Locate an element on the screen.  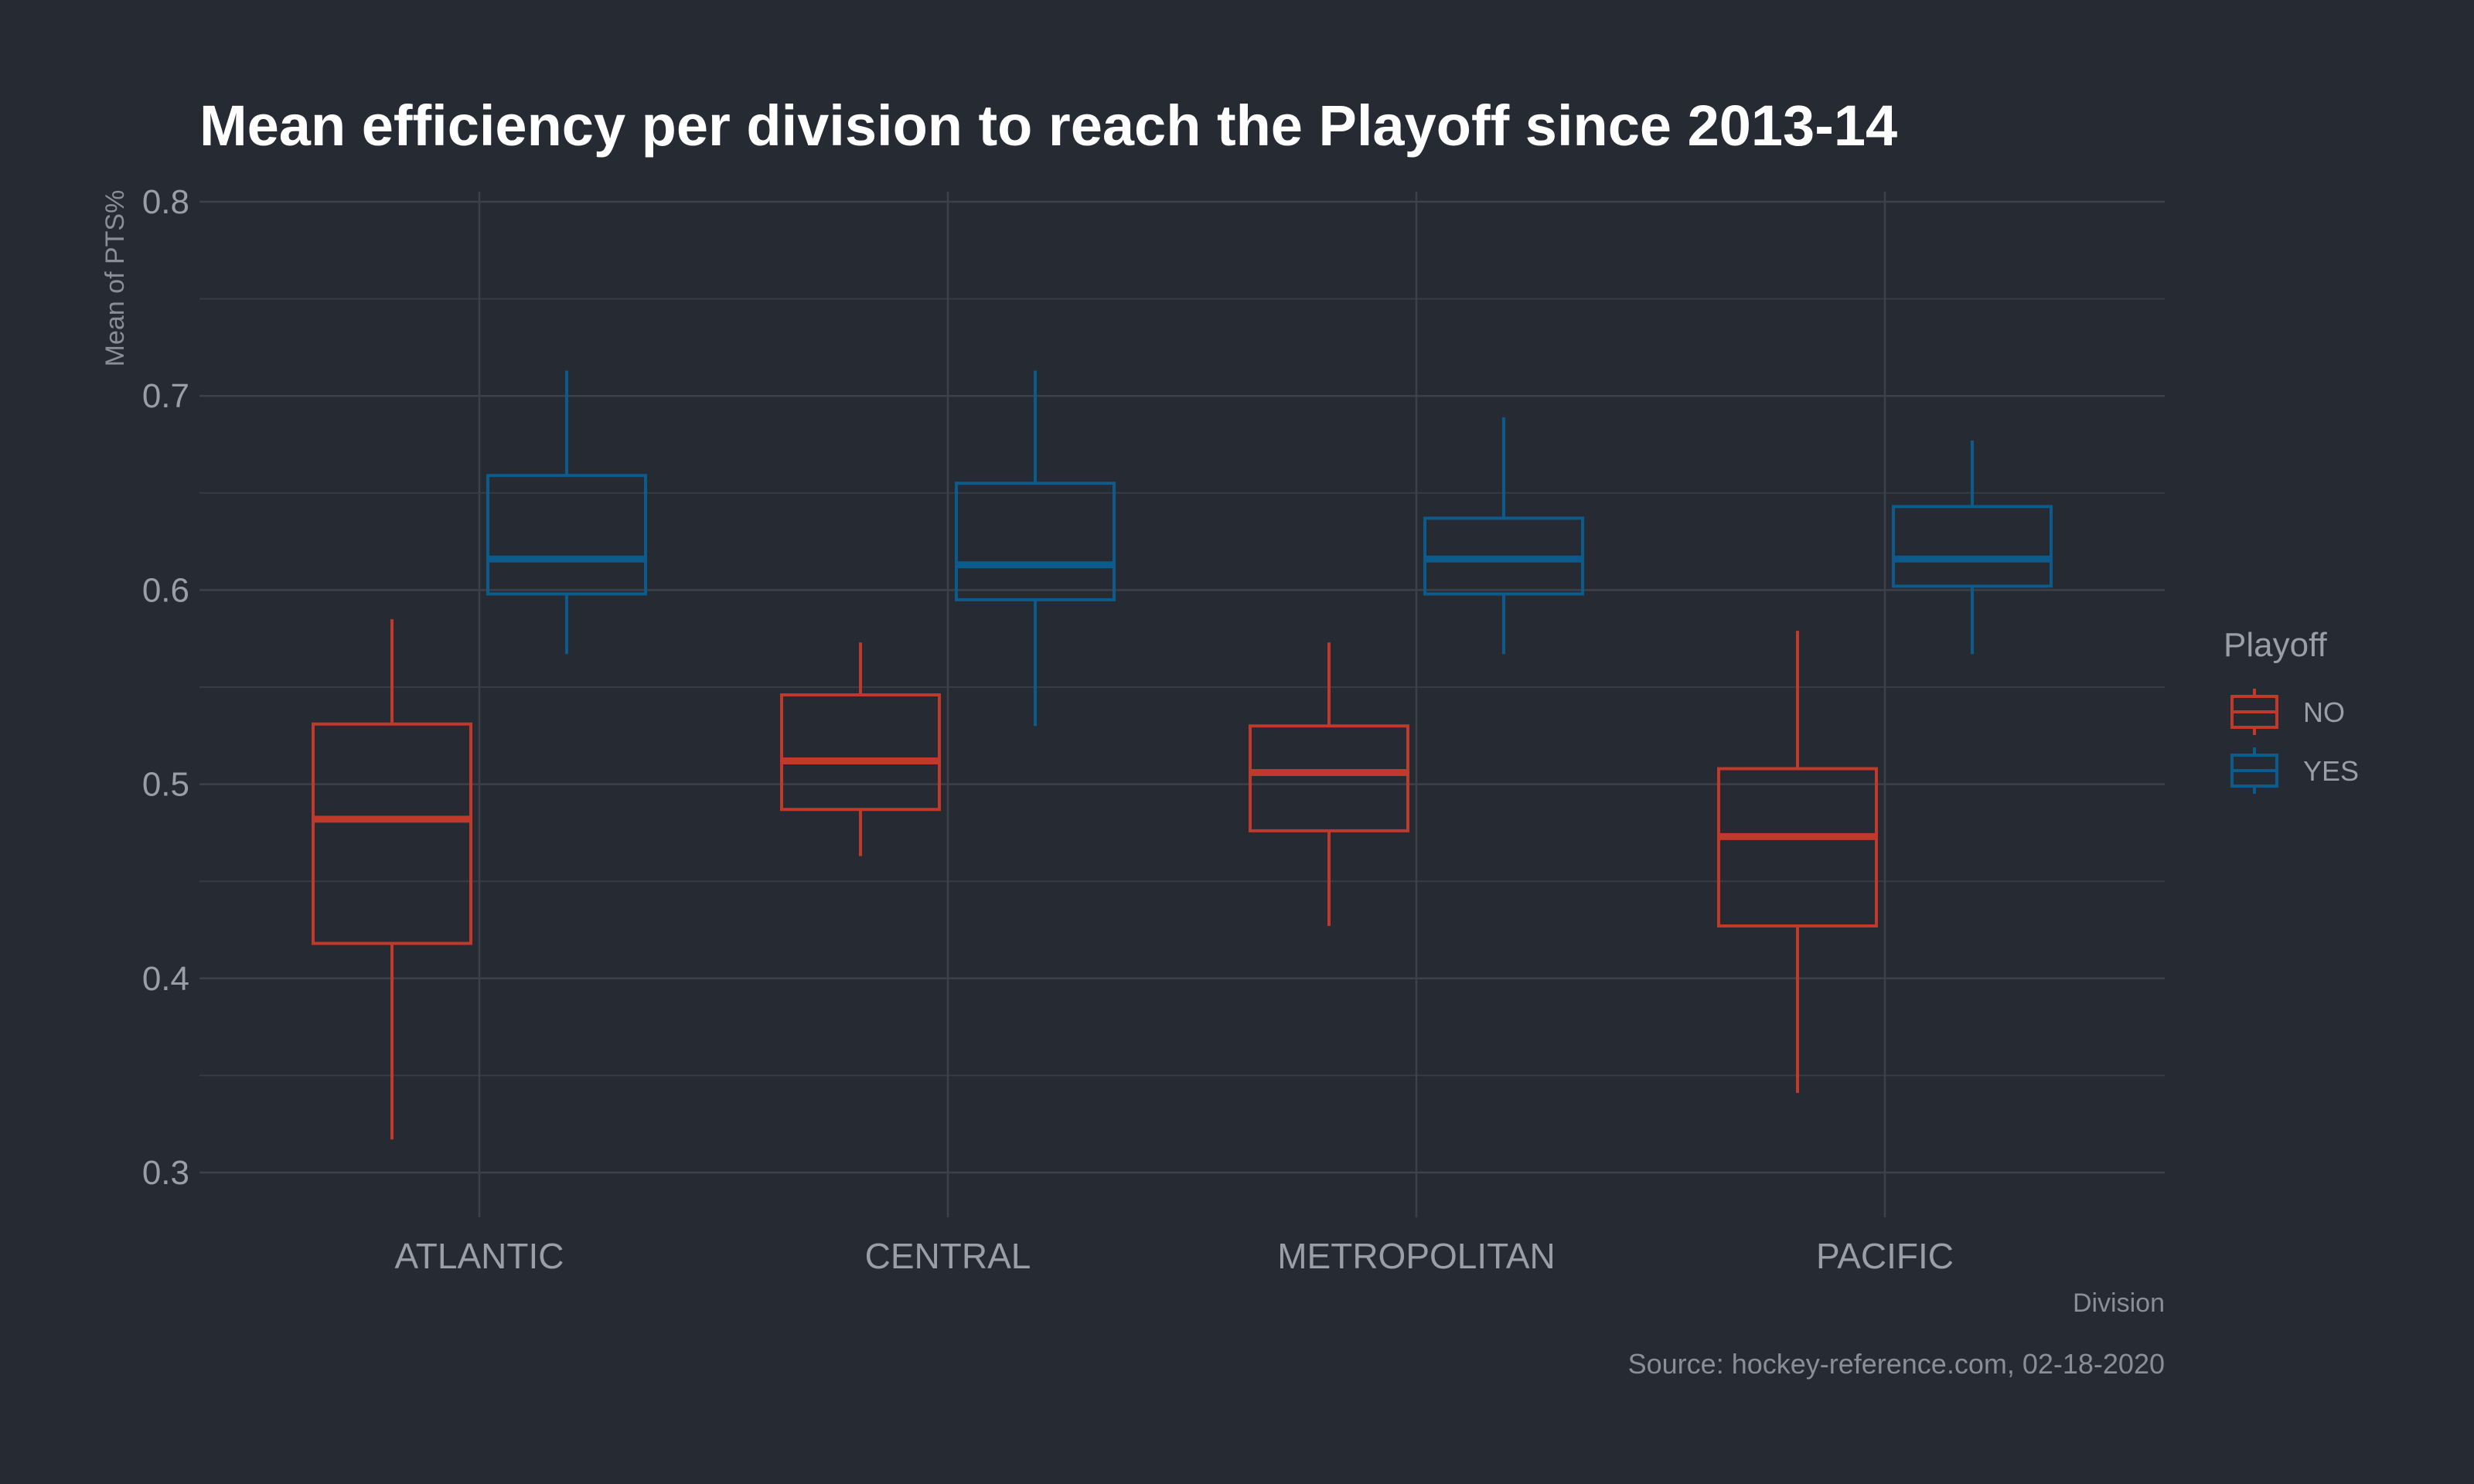
box-yes-atlantic is located at coordinates (566, 512).